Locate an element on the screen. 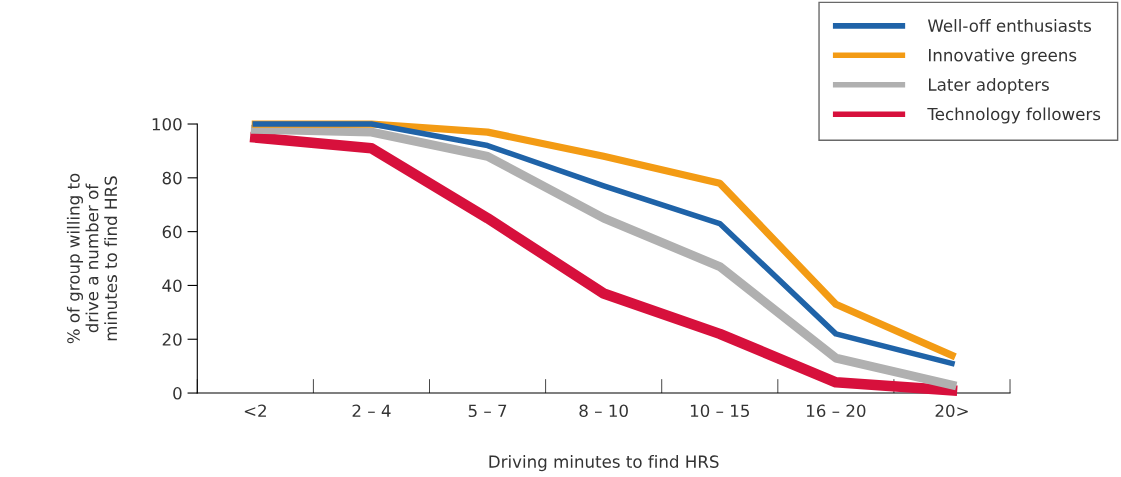 This screenshot has width=1121, height=477. x-tick-label: 8 – 10 is located at coordinates (603, 411).